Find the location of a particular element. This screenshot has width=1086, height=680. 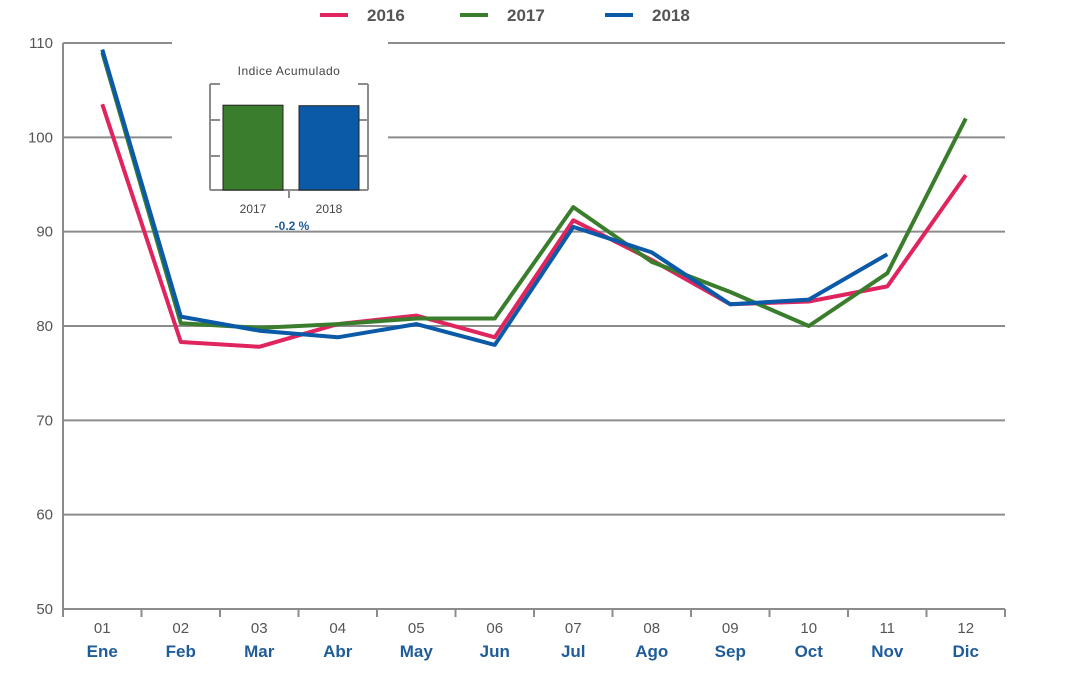

x-tick-label: 05 is located at coordinates (416, 628).